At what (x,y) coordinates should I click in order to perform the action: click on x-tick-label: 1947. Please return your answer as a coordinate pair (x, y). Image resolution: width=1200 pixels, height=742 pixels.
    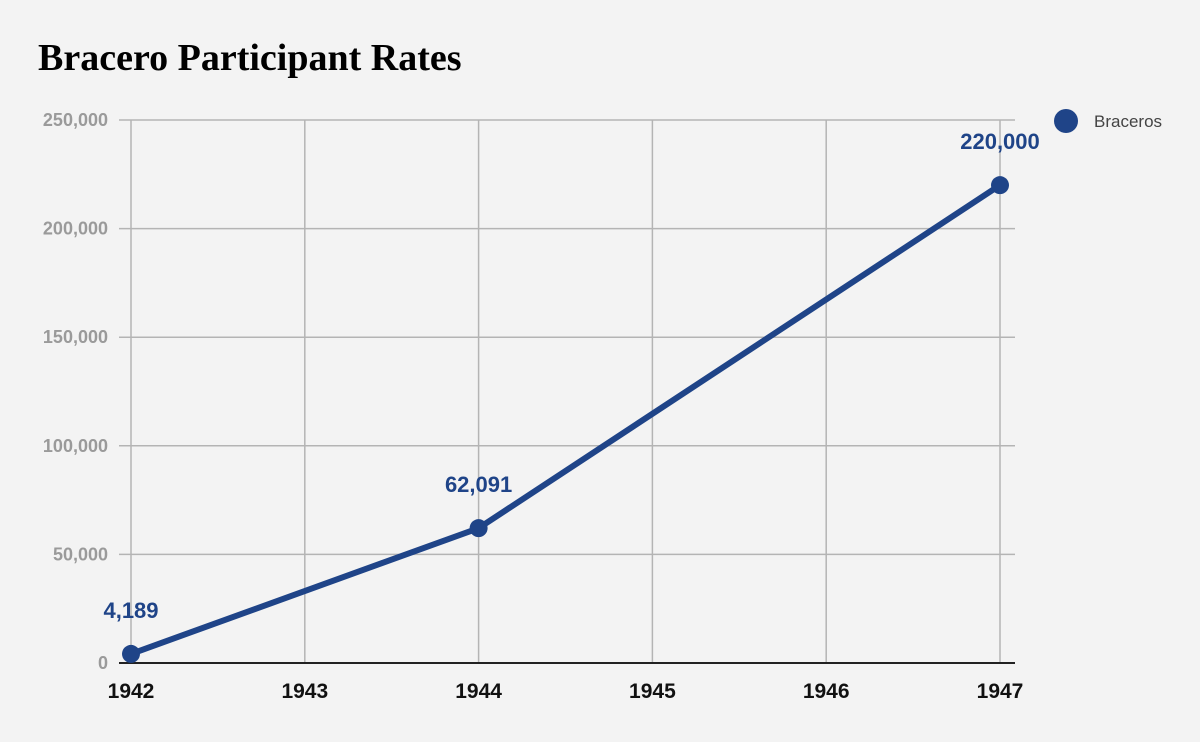
    Looking at the image, I should click on (1000, 691).